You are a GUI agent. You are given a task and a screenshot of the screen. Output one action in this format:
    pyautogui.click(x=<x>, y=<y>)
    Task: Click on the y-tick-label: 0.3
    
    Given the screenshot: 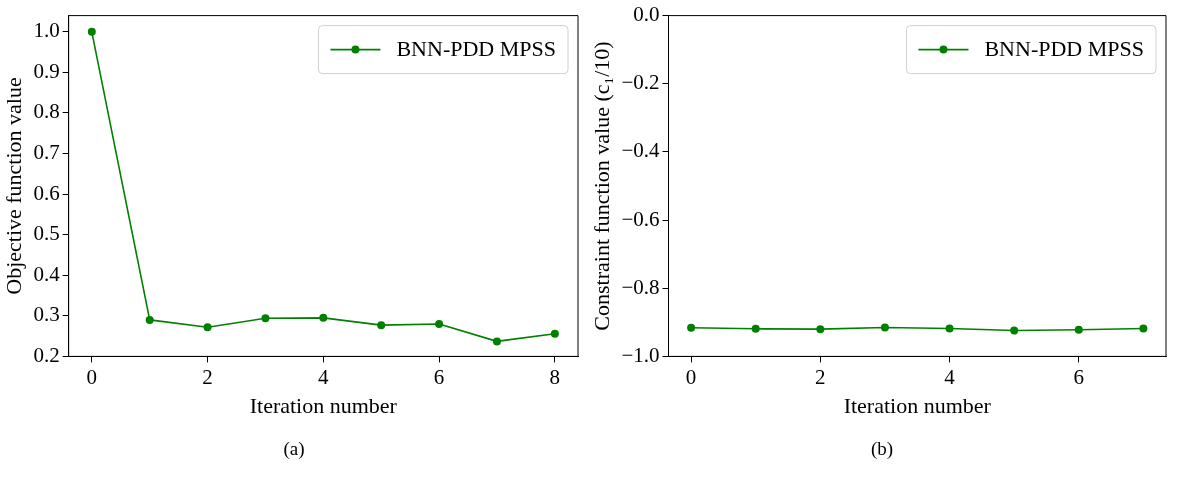 What is the action you would take?
    pyautogui.click(x=46, y=314)
    